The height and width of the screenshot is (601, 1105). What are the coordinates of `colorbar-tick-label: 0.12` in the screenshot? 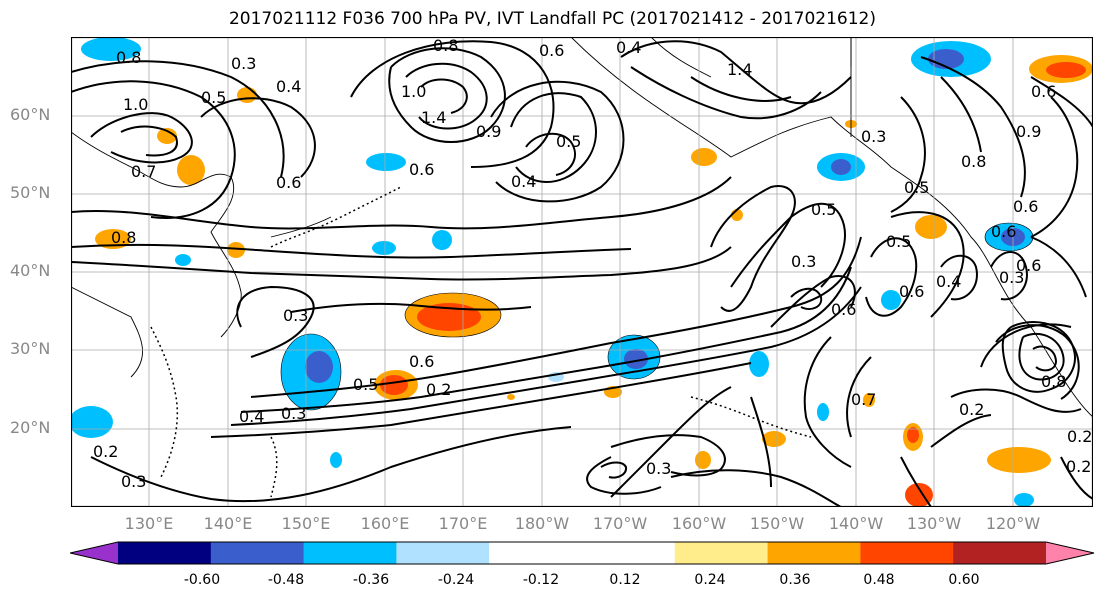 It's located at (625, 580).